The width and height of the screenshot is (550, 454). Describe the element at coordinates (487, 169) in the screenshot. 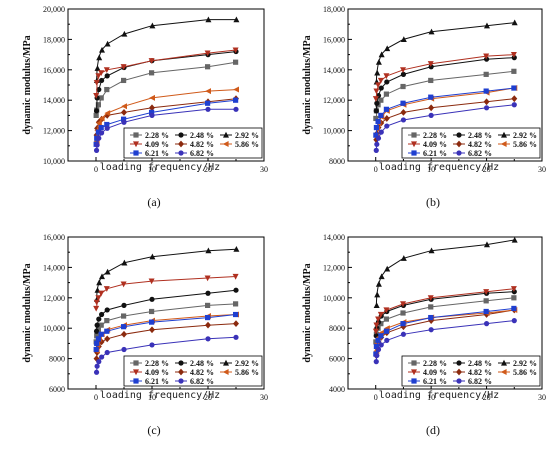

I see `x-tick-label: 20` at that location.